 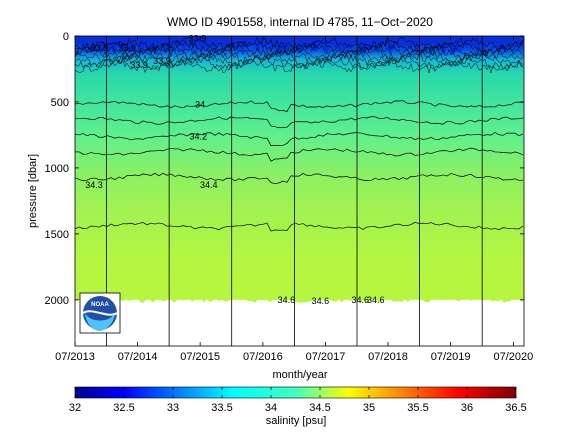 What do you see at coordinates (94, 185) in the screenshot?
I see `contour-label: 34.3` at bounding box center [94, 185].